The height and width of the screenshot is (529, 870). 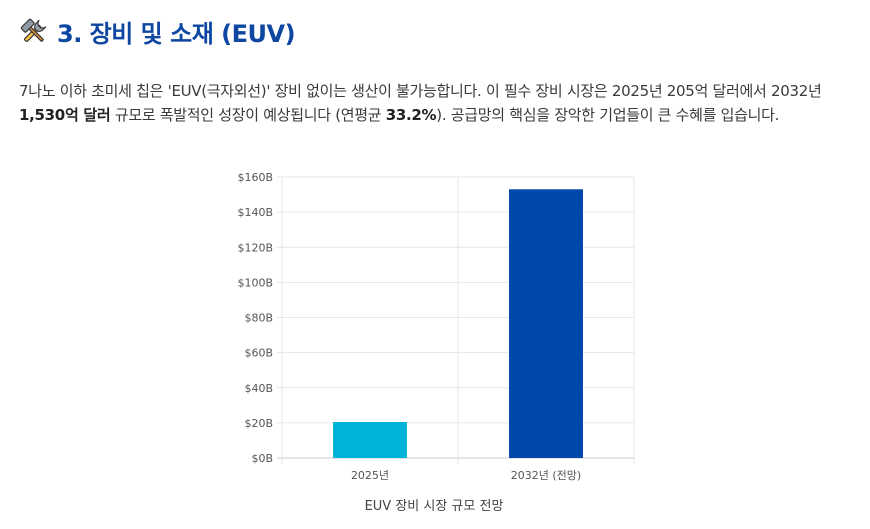 I want to click on y-tick-label: $160B, so click(x=255, y=177).